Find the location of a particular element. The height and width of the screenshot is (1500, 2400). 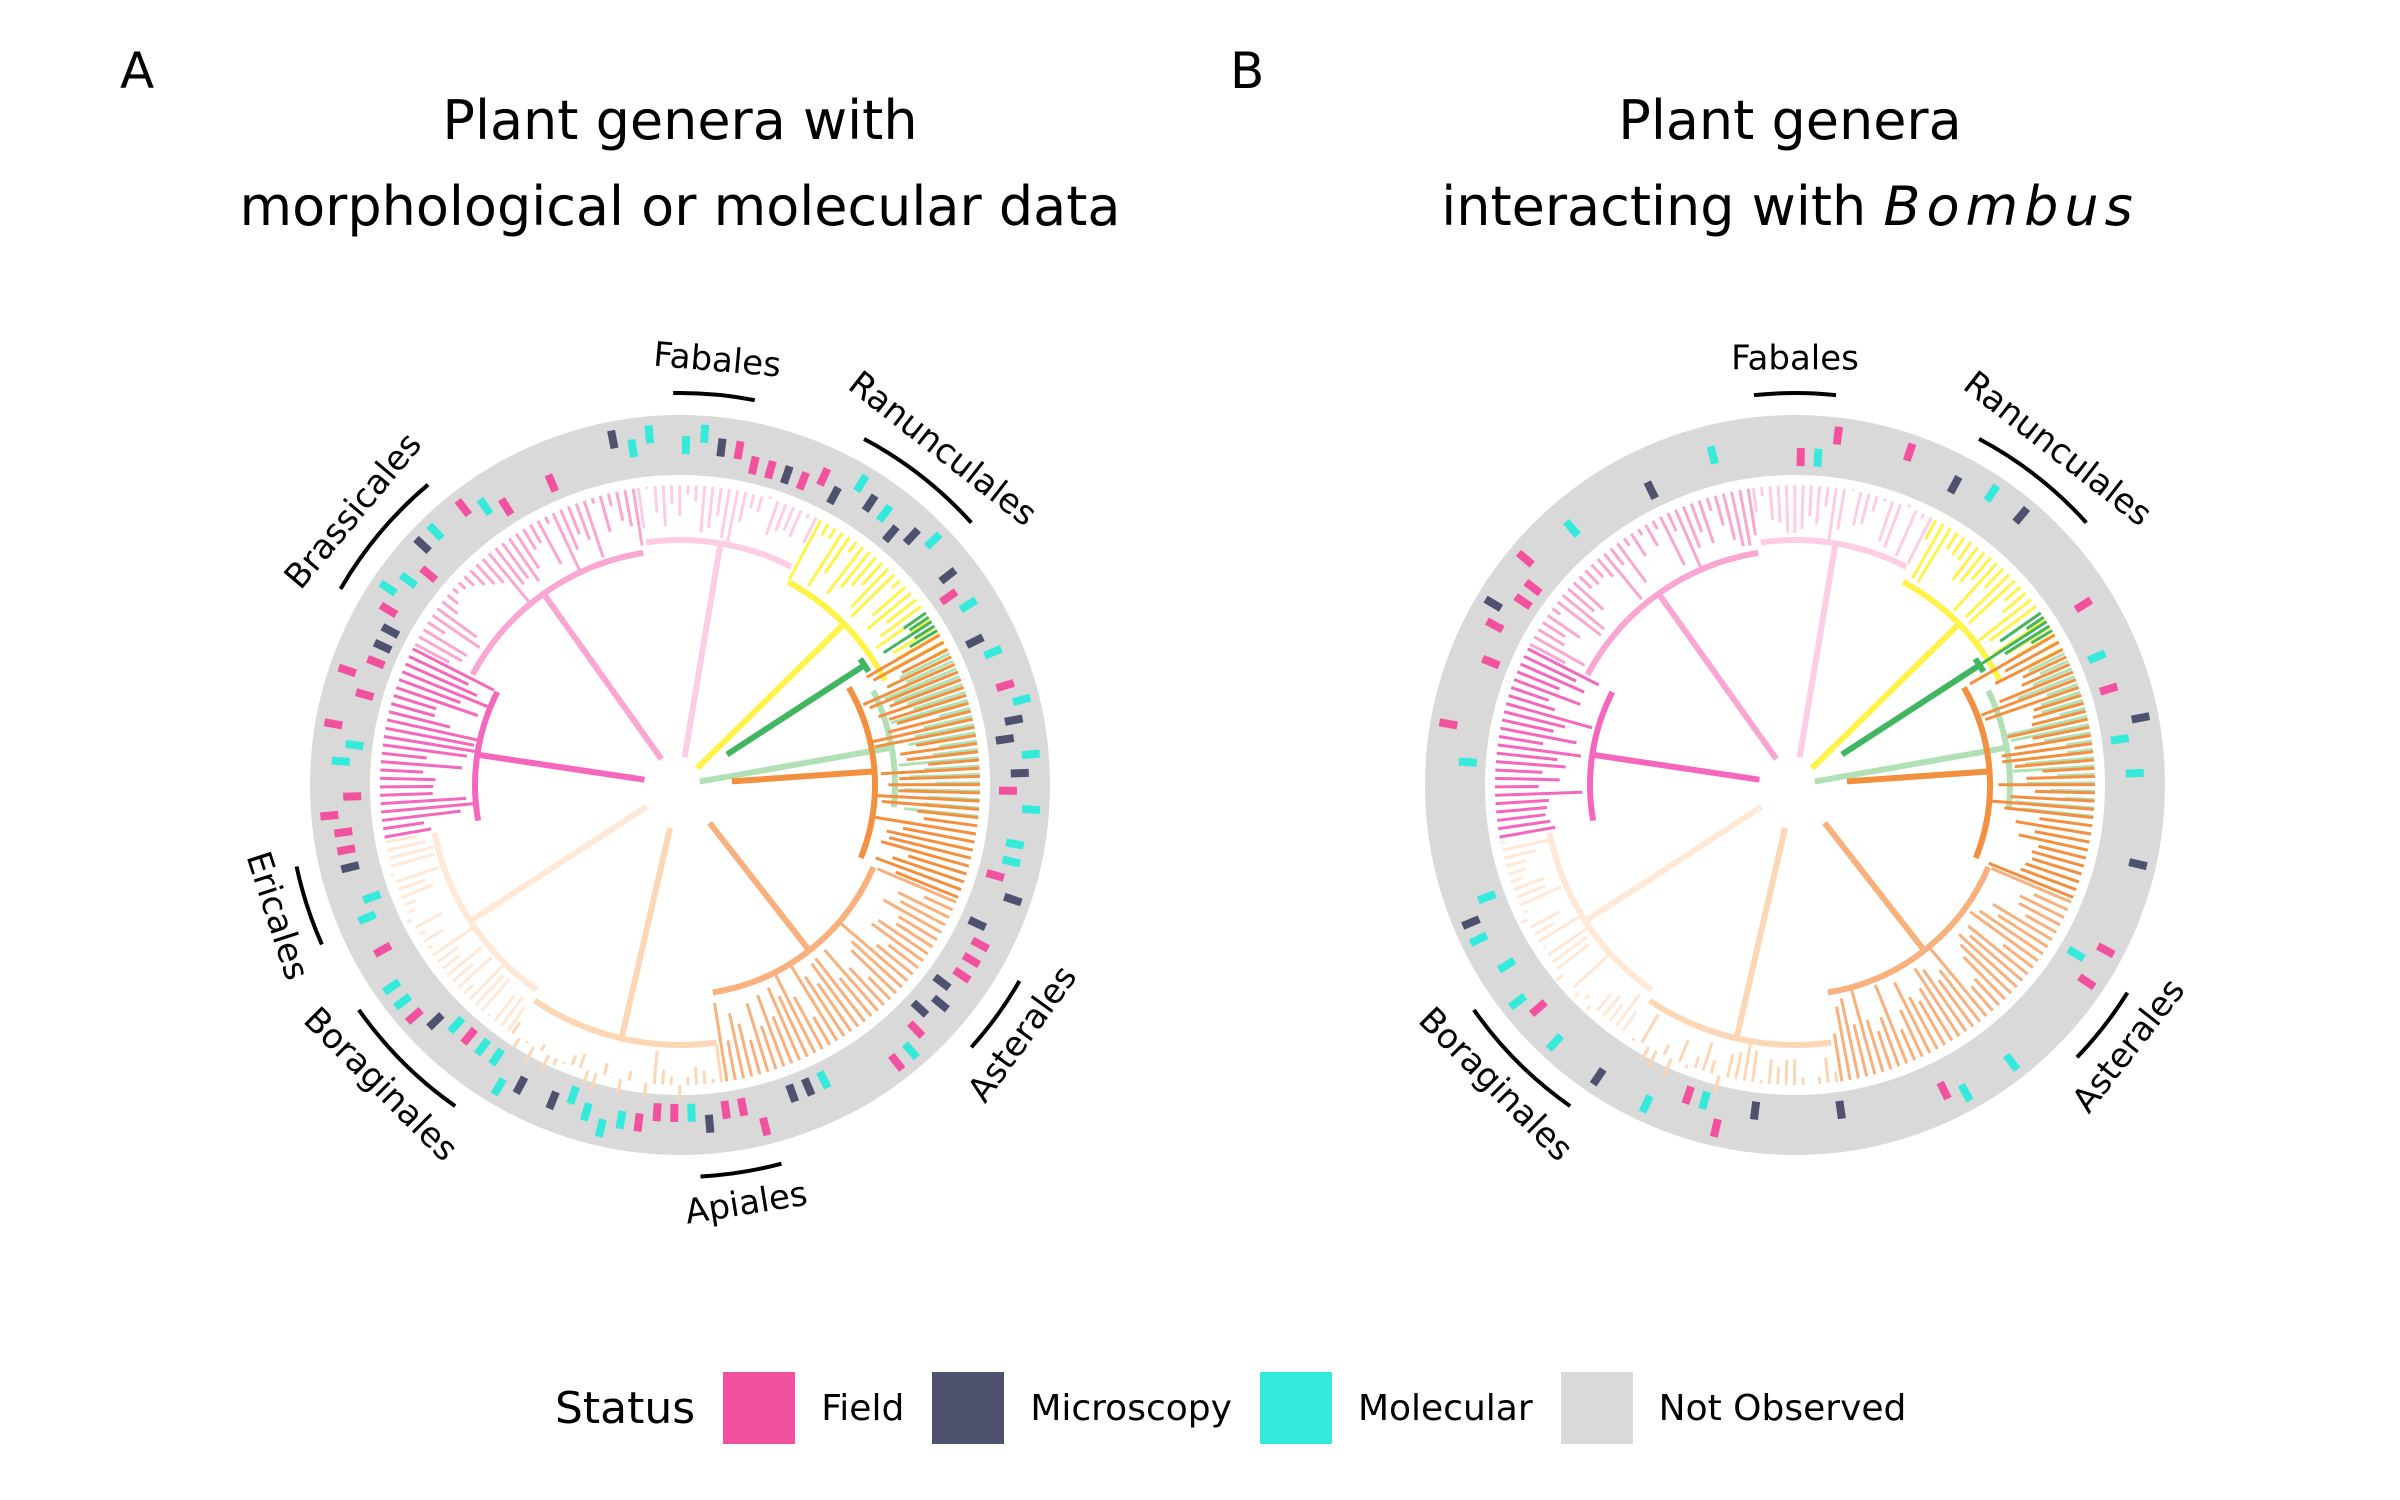

order-arc is located at coordinates (384, 537).